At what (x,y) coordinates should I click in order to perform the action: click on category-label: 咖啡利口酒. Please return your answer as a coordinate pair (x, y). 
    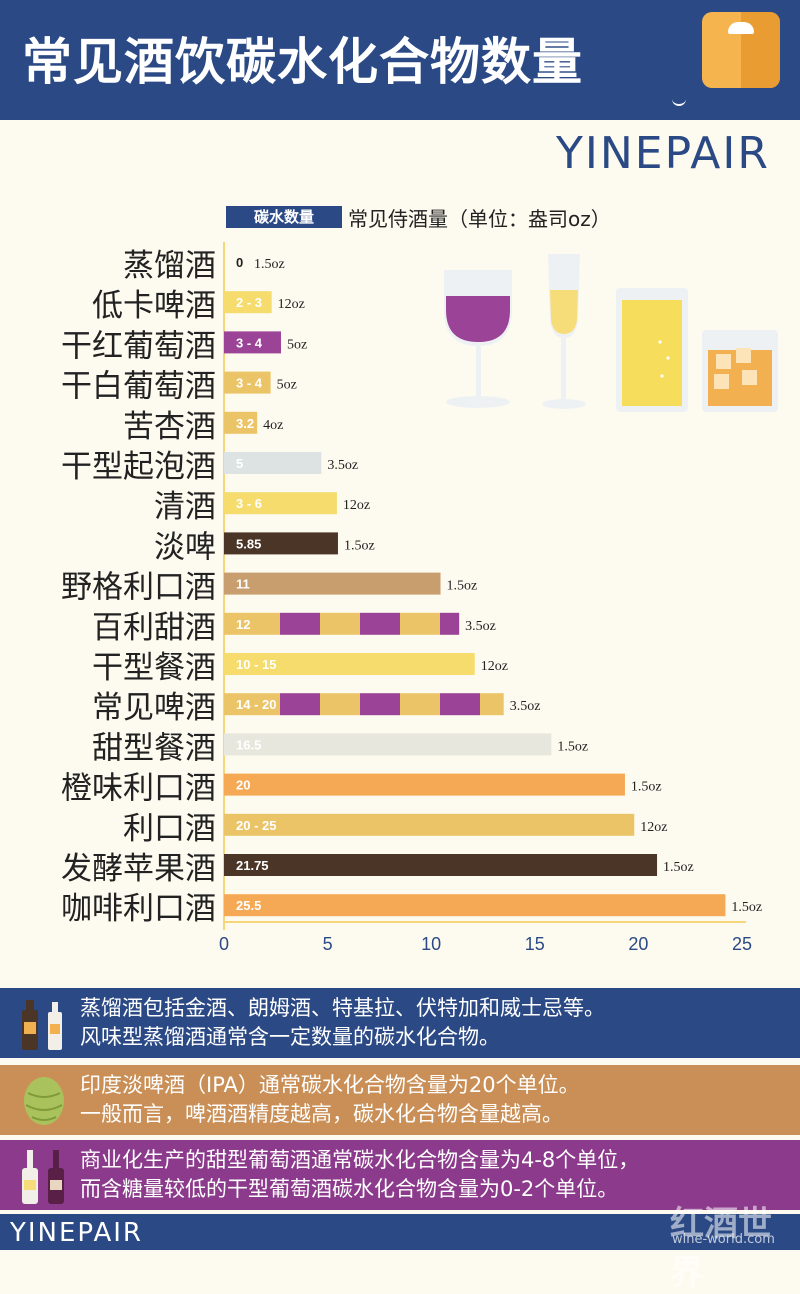
    Looking at the image, I should click on (138, 909).